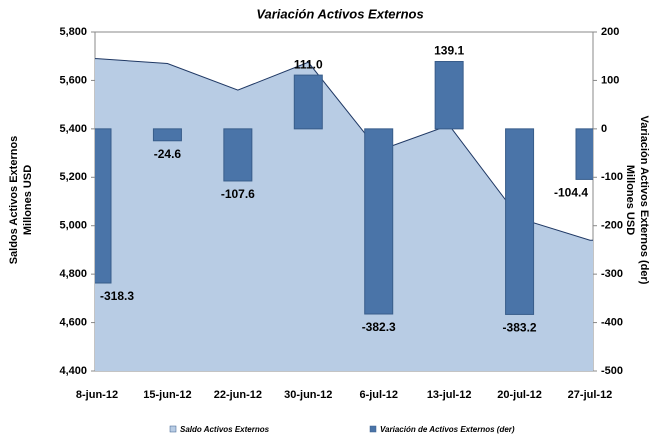  What do you see at coordinates (610, 80) in the screenshot?
I see `y2-tick-label: 100` at bounding box center [610, 80].